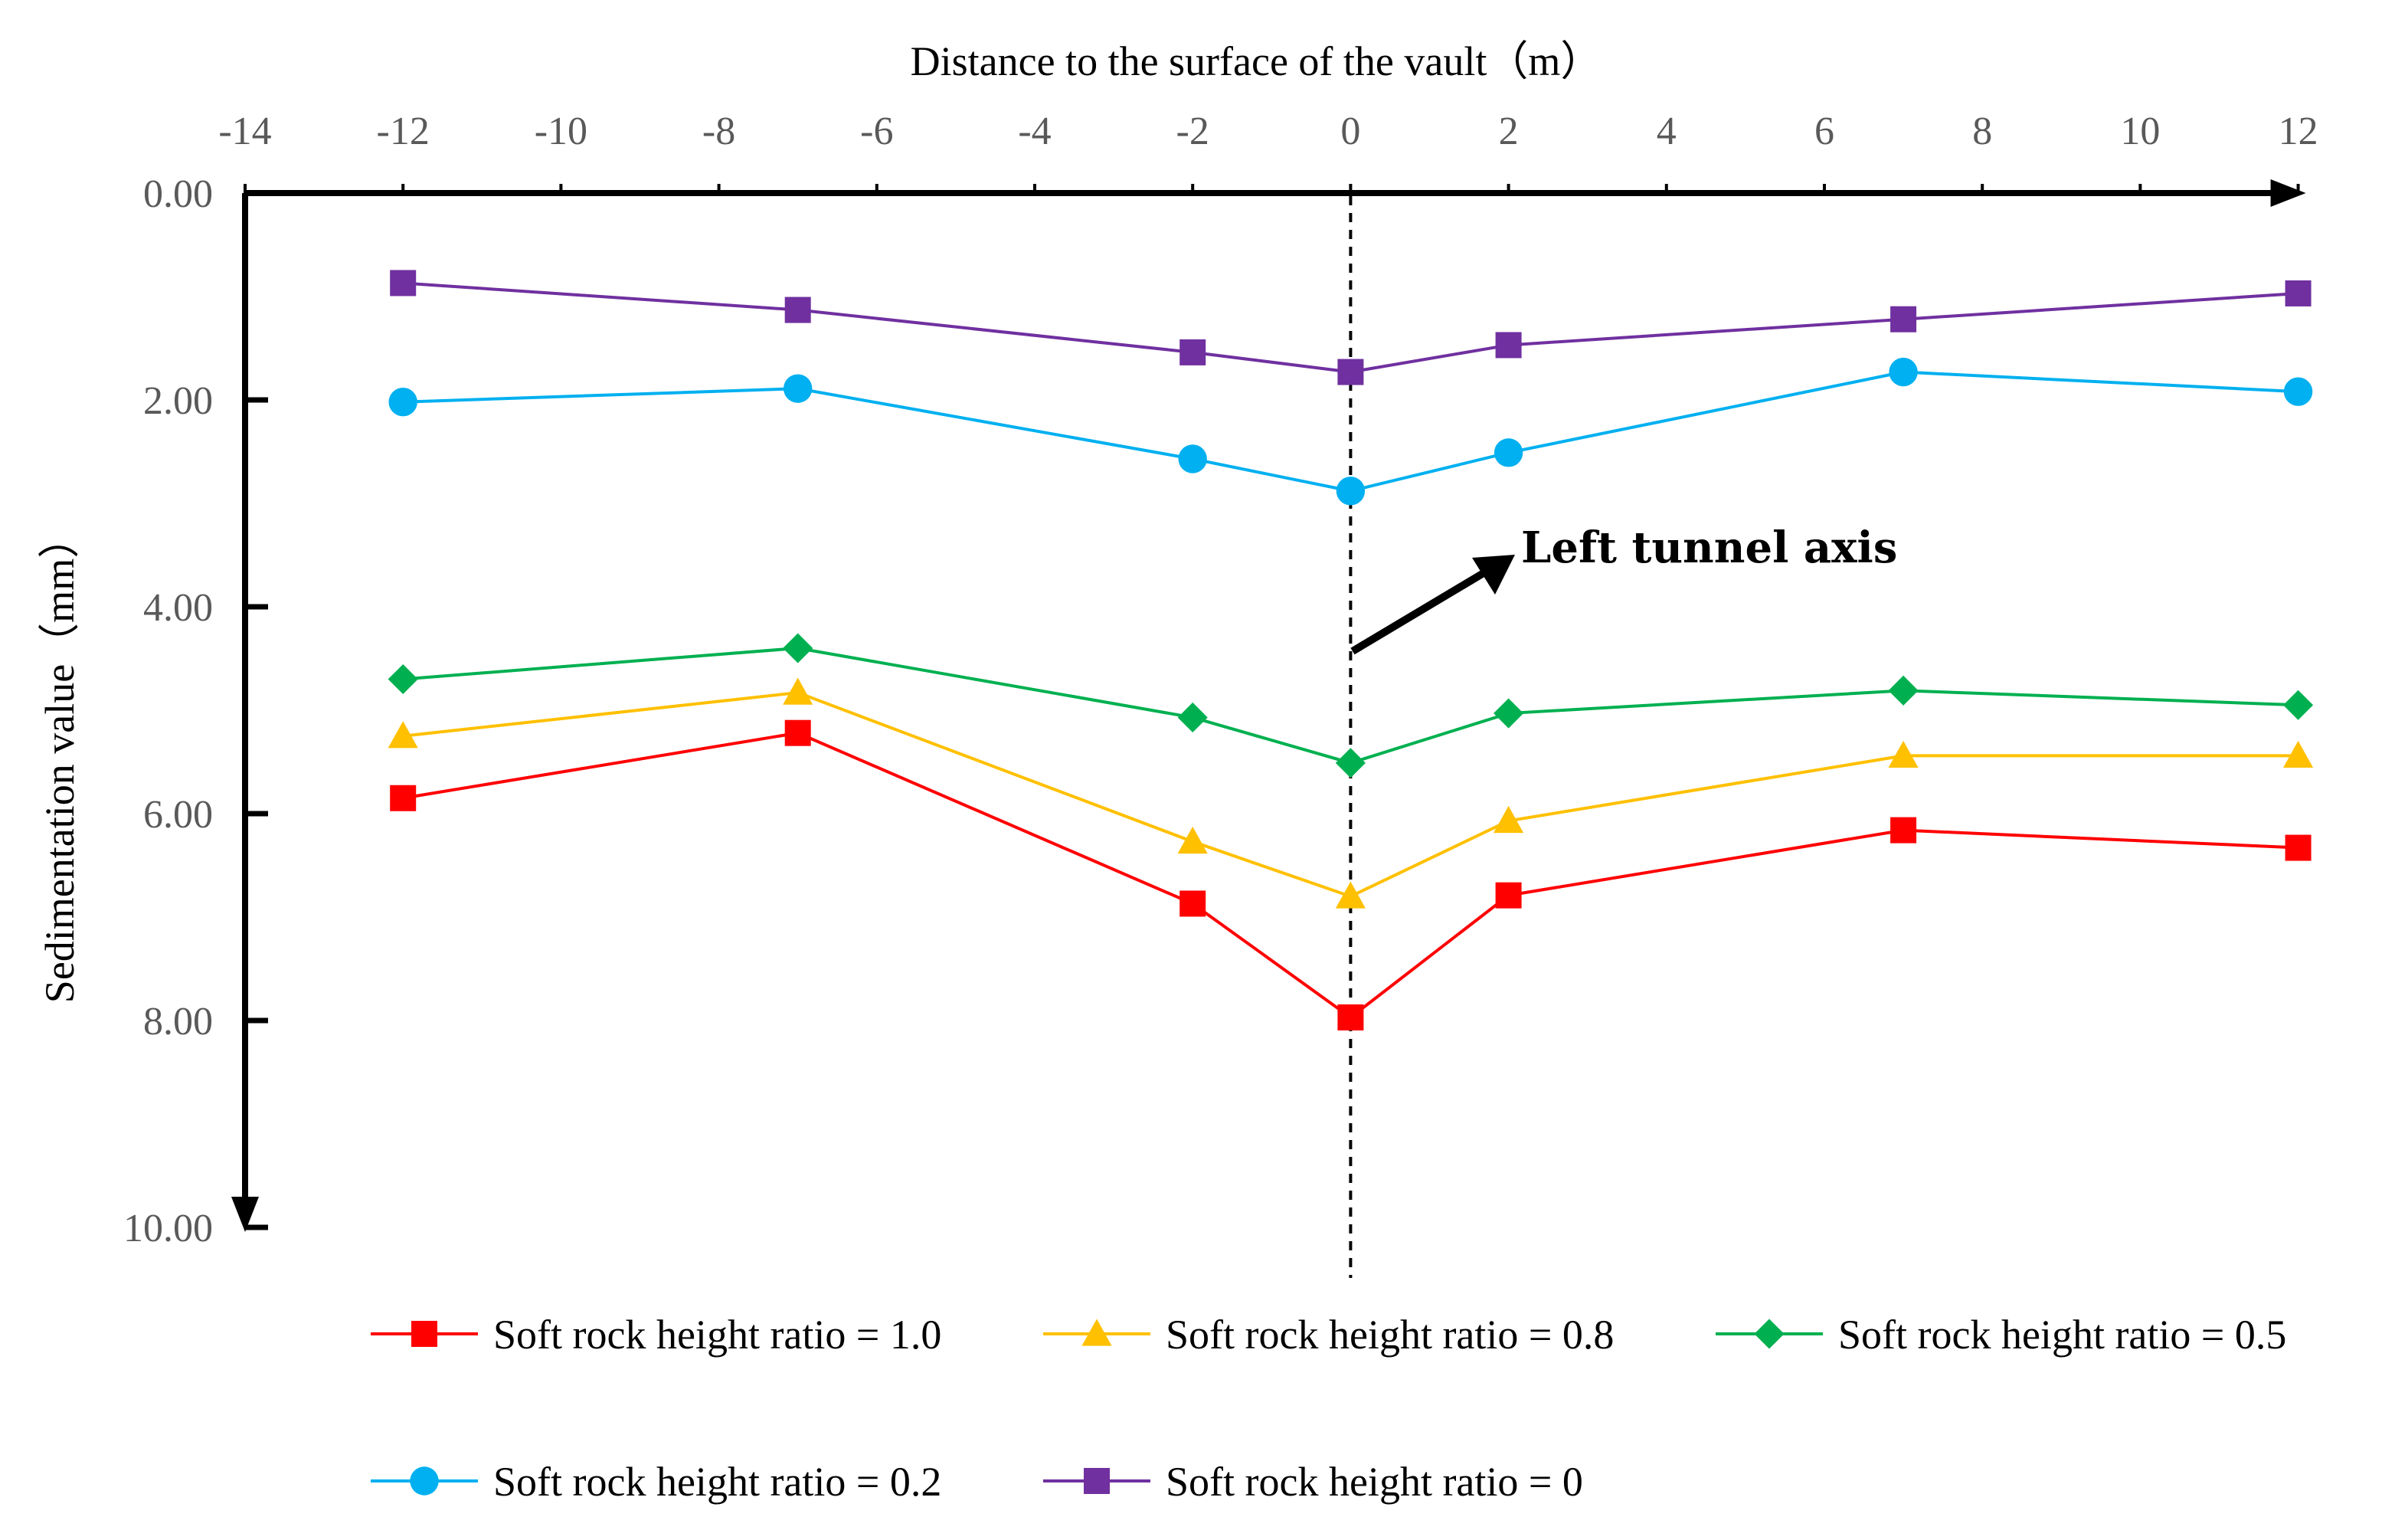 The image size is (2408, 1530). Describe the element at coordinates (60, 760) in the screenshot. I see `y-axis-title: Sedimentation value（mm）` at that location.